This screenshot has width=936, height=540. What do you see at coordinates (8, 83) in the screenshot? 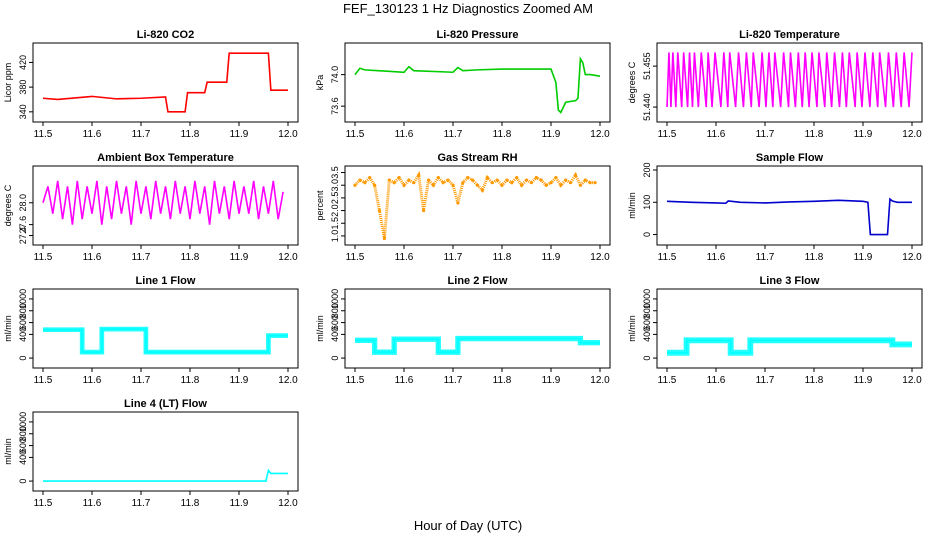
I see `y-axis-label: Licor ppm` at bounding box center [8, 83].